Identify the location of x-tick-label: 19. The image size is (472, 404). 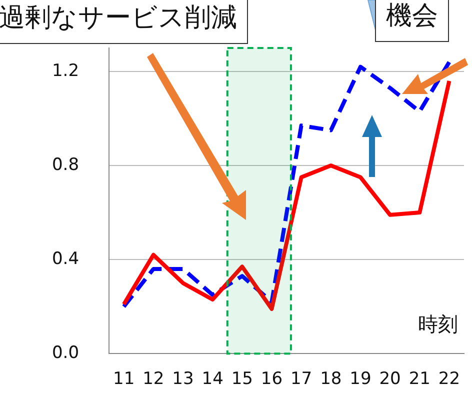
(361, 379).